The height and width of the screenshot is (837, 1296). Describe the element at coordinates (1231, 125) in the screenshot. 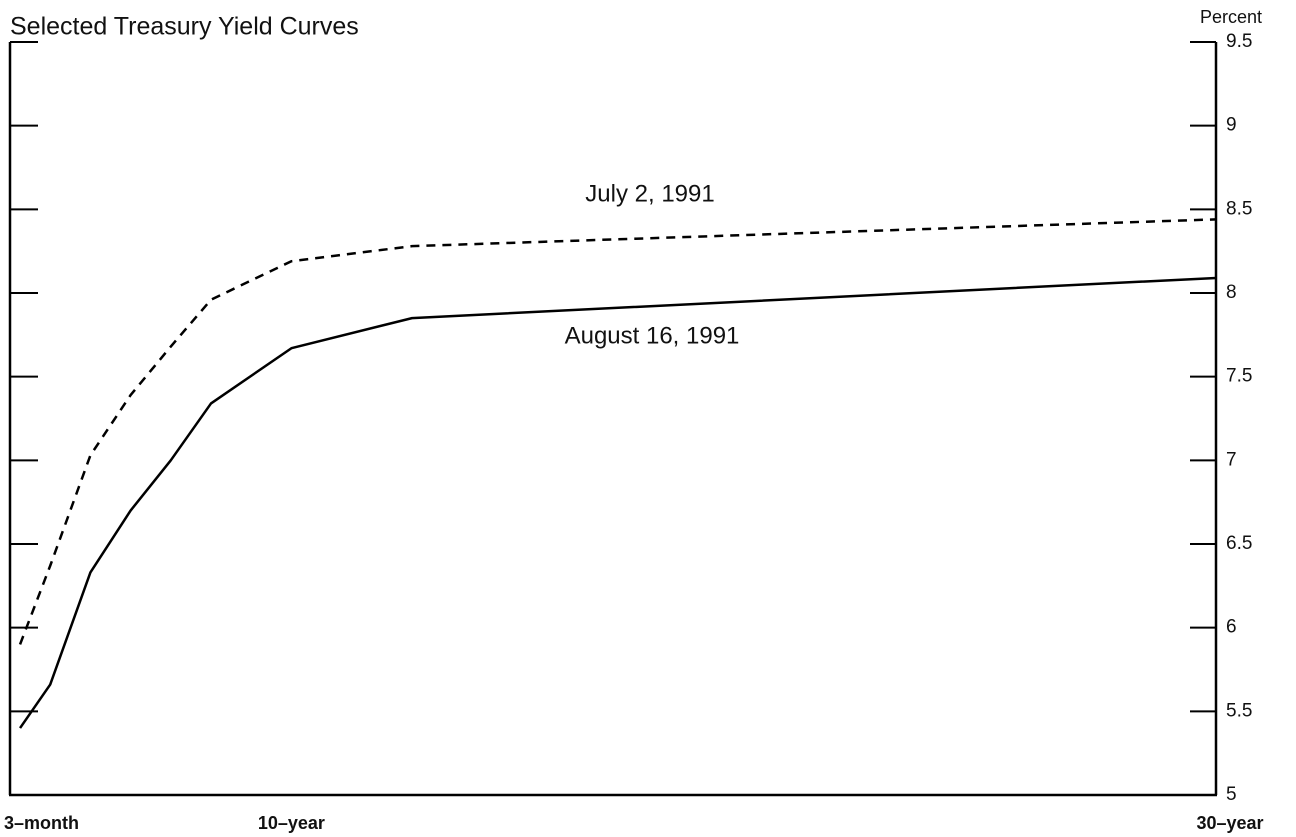

I see `y-tick-label: 9` at that location.